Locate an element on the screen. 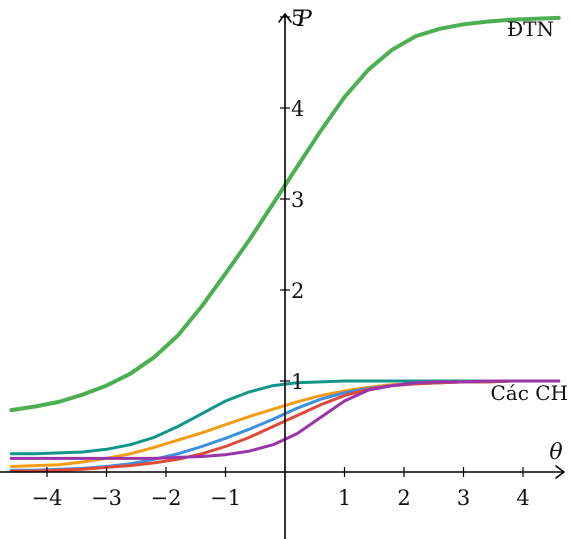 Image resolution: width=571 pixels, height=539 pixels. x-tick-label: 4 is located at coordinates (522, 498).